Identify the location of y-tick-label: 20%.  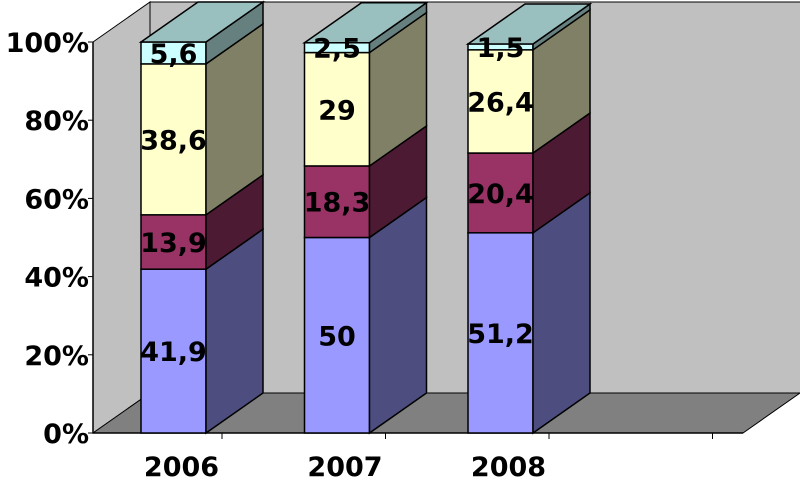
(56, 356).